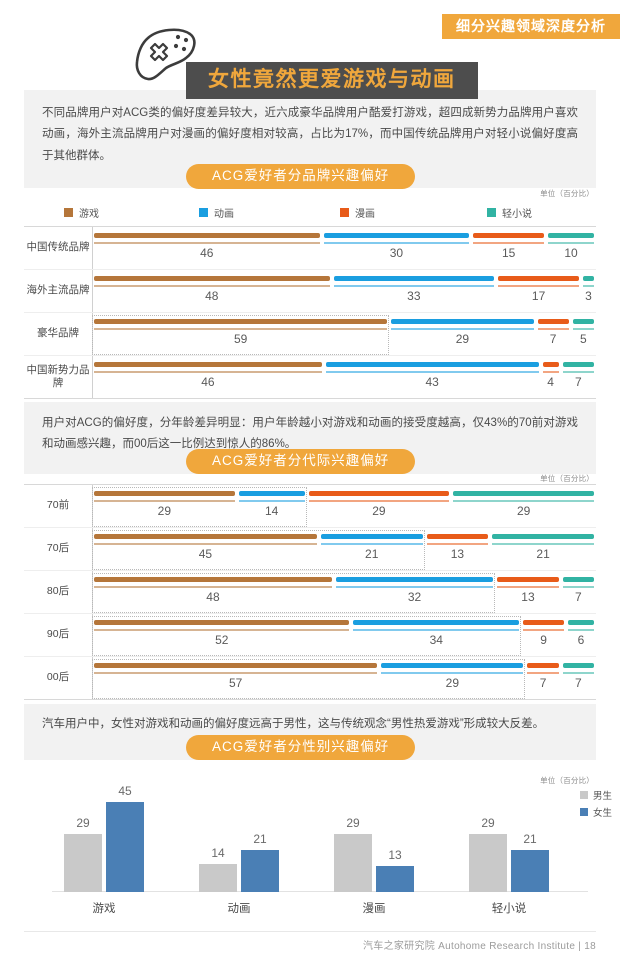 Image resolution: width=620 pixels, height=968 pixels. What do you see at coordinates (583, 812) in the screenshot?
I see `legend-swatch-female` at bounding box center [583, 812].